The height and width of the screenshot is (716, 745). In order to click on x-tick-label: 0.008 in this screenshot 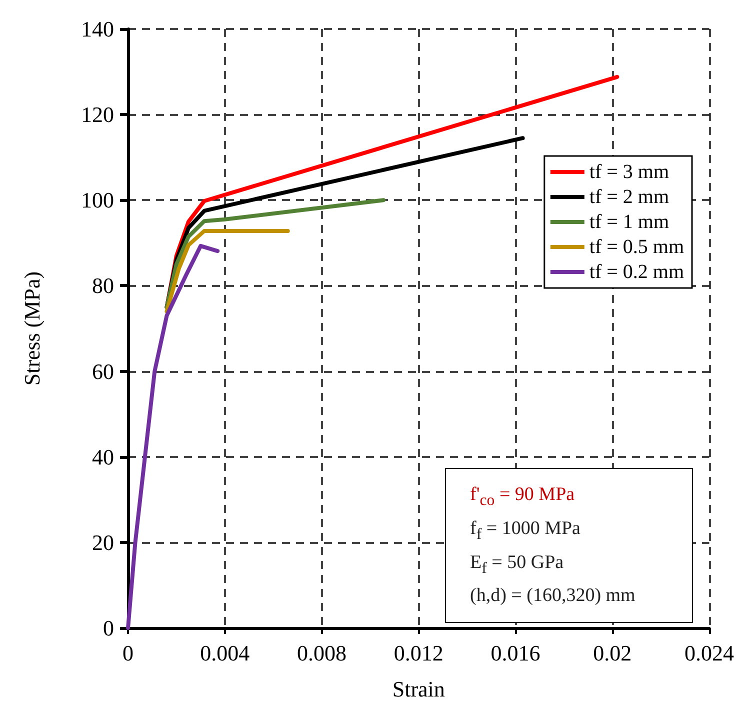, I will do `click(321, 653)`.